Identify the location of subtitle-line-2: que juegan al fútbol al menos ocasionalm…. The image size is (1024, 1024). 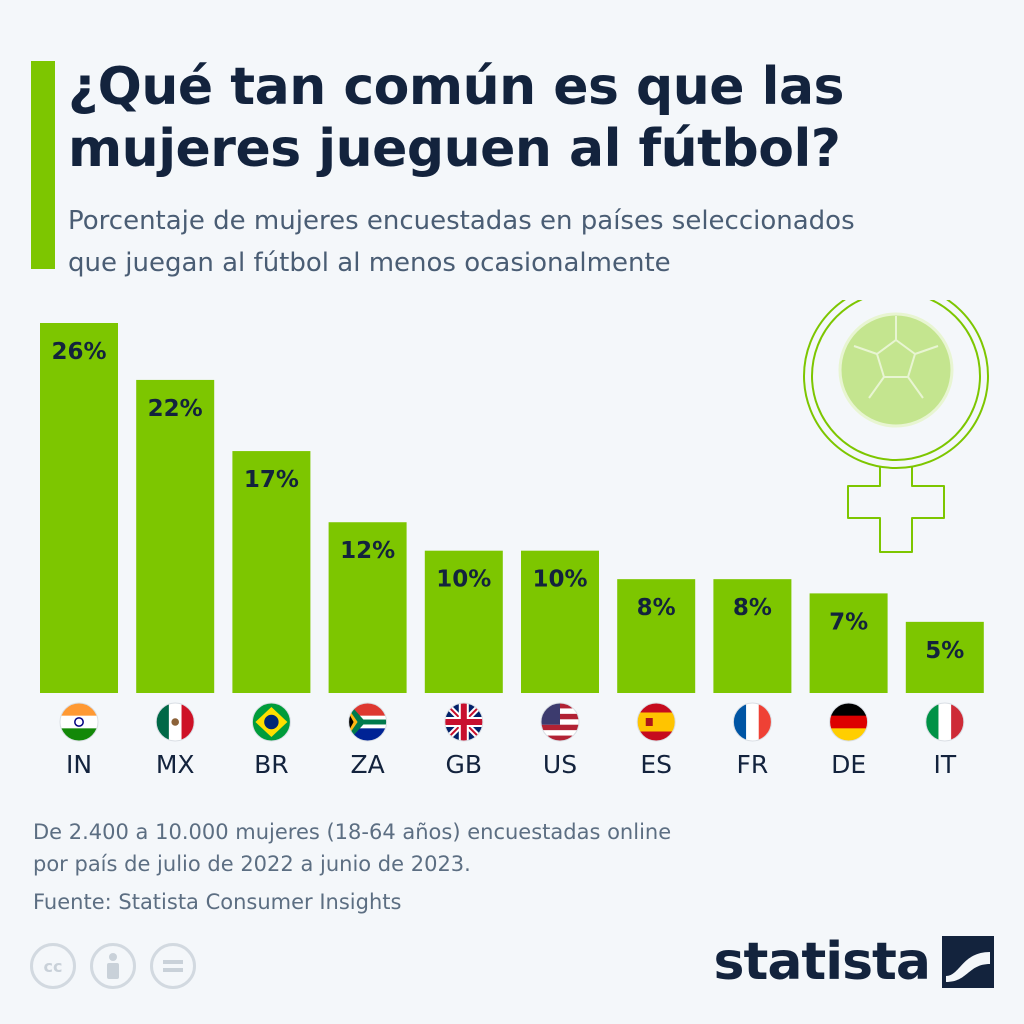
(369, 263).